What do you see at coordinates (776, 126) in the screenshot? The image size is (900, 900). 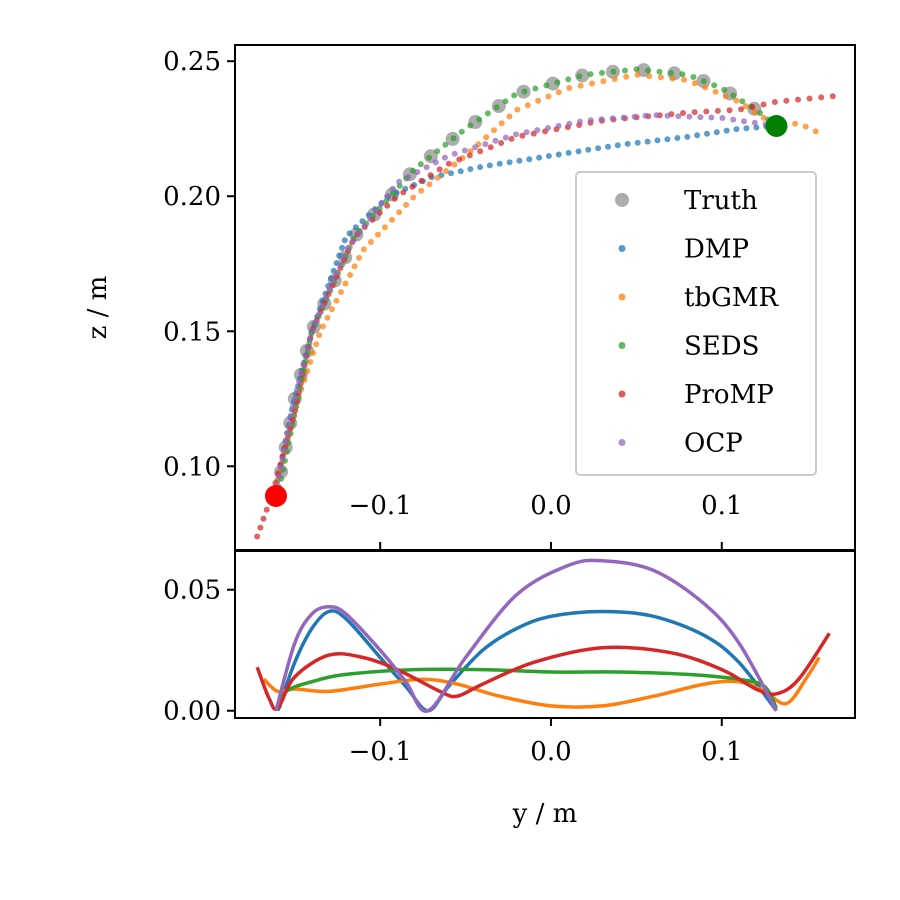 I see `goal-point` at bounding box center [776, 126].